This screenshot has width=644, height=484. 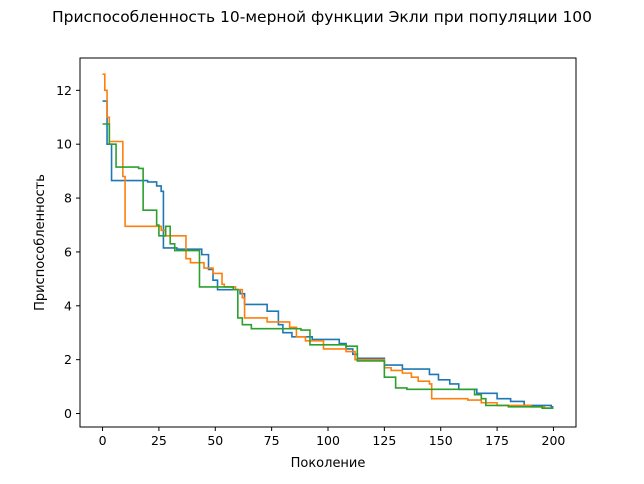 I want to click on x-tick-label: 100, so click(x=328, y=440).